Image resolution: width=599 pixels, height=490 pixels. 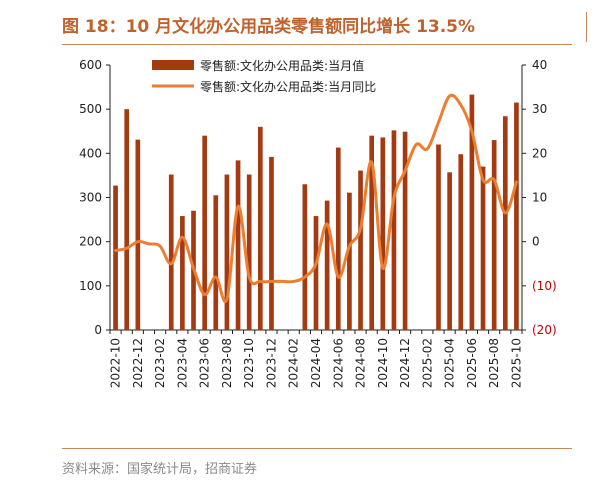 I want to click on legend-swatch-bar, so click(x=173, y=65).